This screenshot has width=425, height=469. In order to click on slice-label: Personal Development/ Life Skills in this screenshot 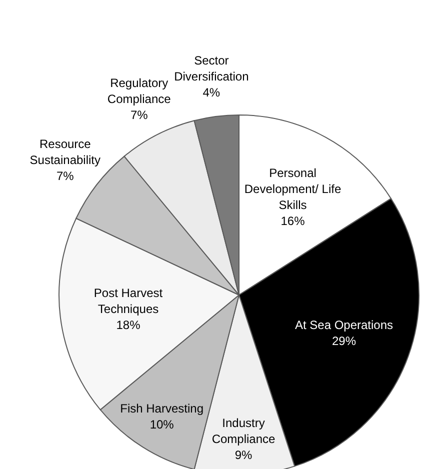, I will do `click(293, 189)`.